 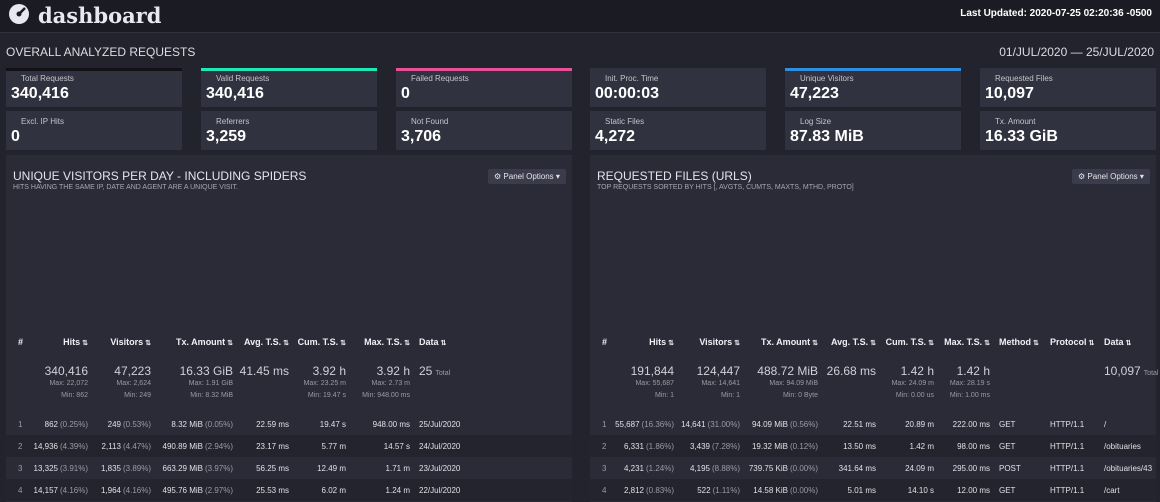 What do you see at coordinates (187, 424) in the screenshot?
I see `cell-value: 8.32 MiB` at bounding box center [187, 424].